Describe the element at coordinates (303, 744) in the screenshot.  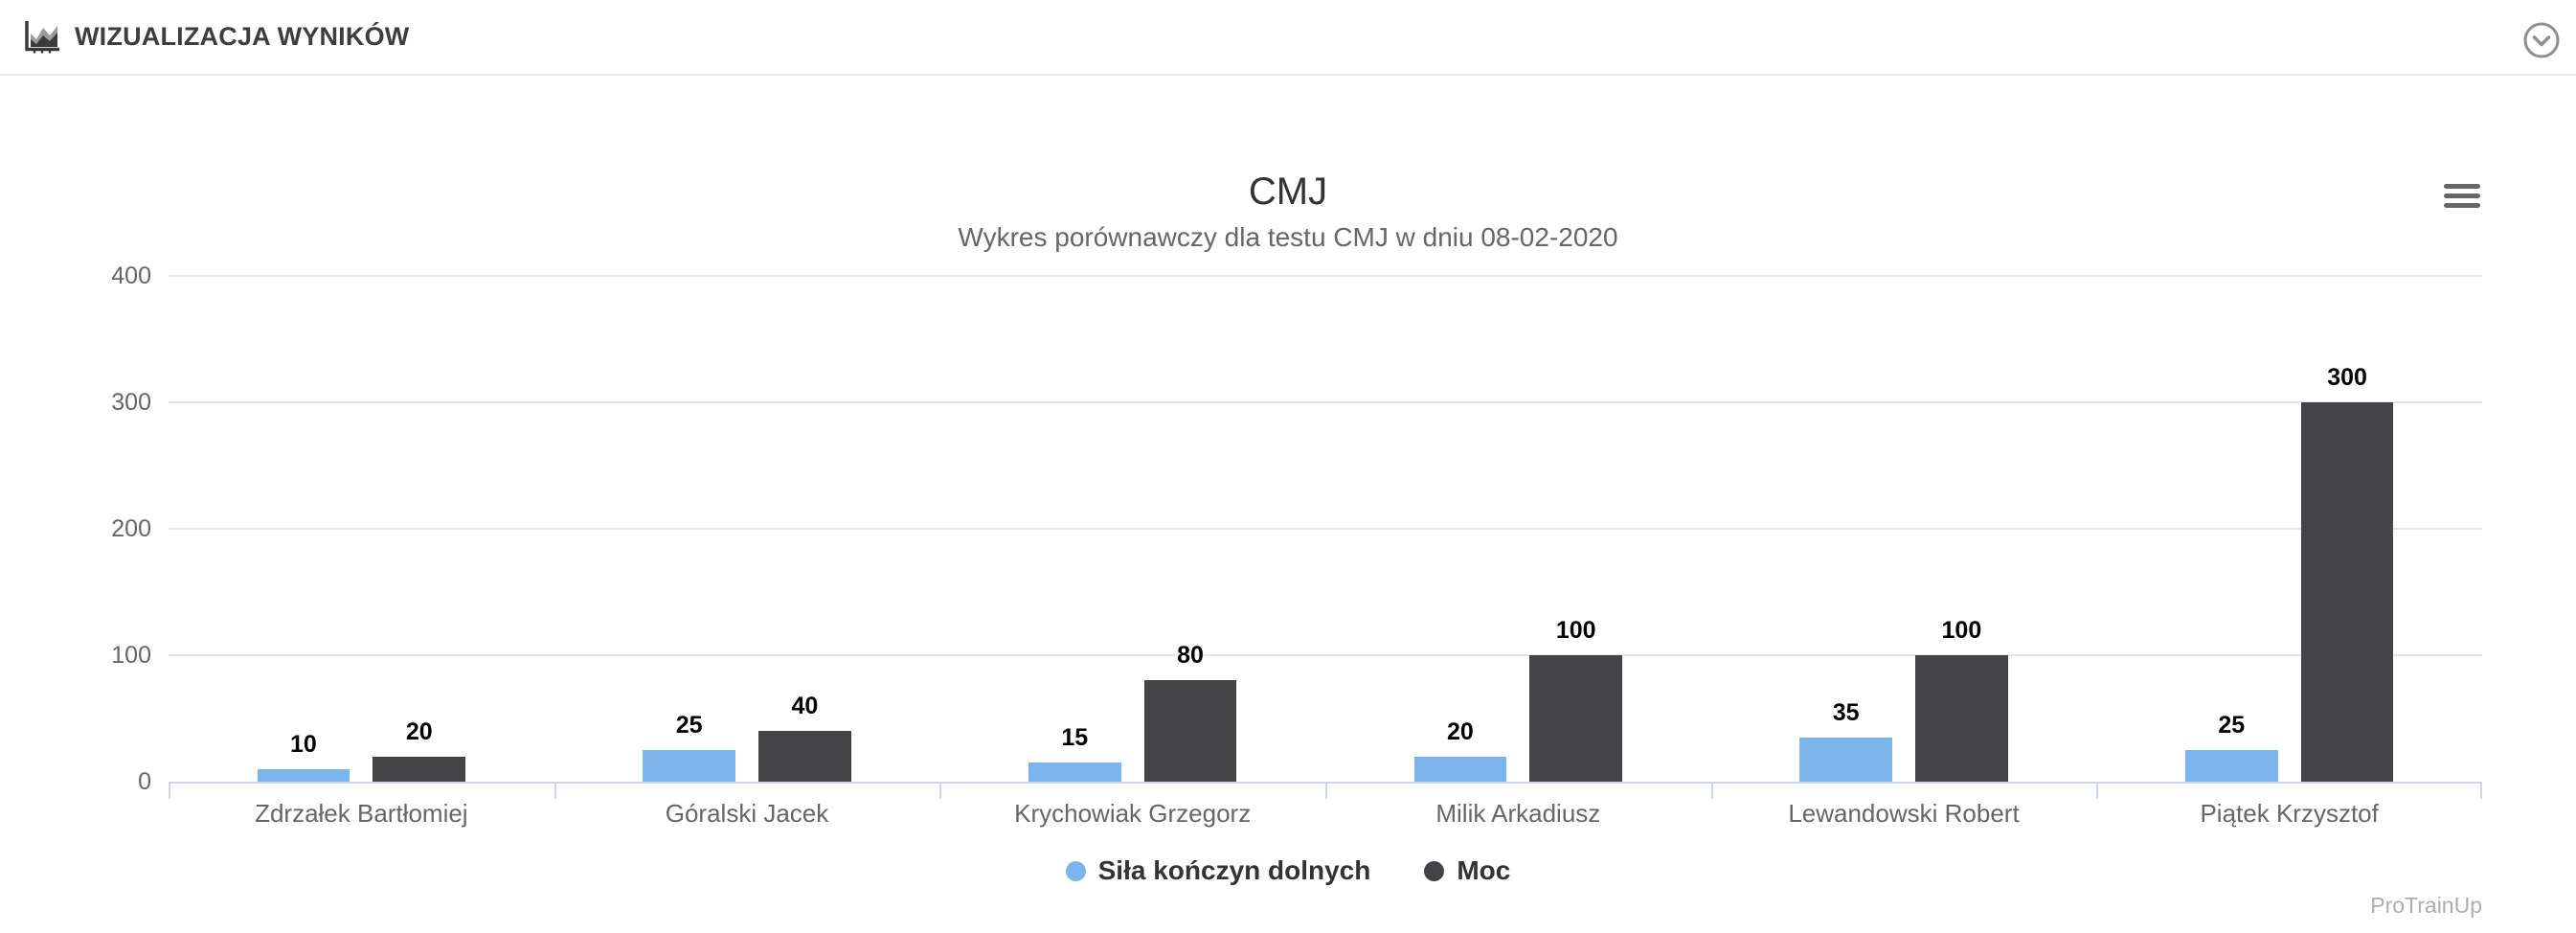
I see `data-label: 10` at that location.